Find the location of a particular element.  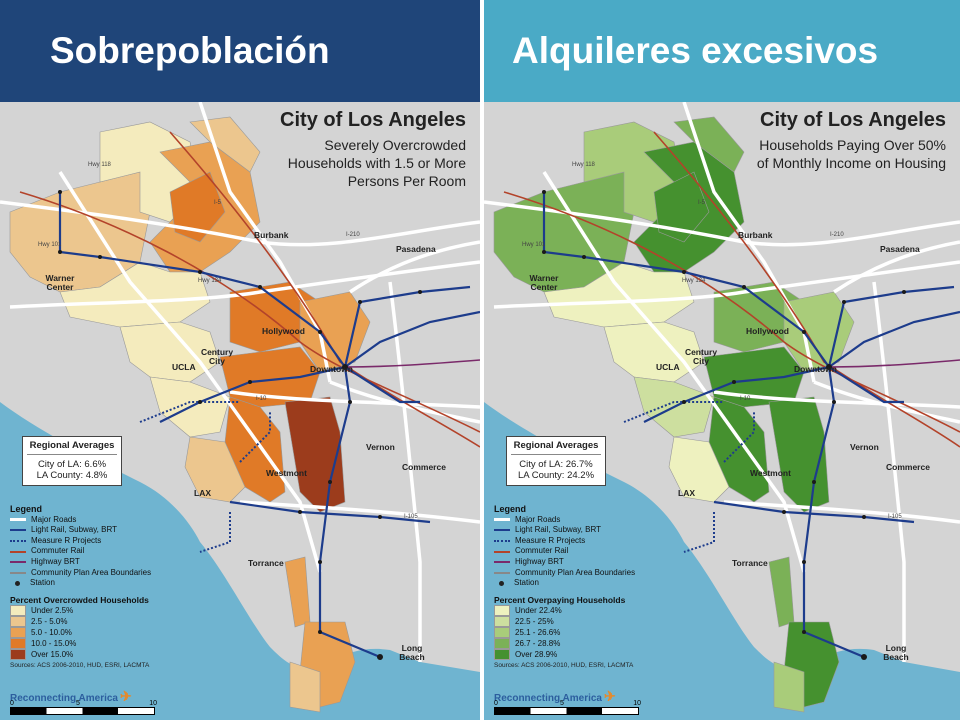

label-pasadena: Pasadena is located at coordinates (416, 249).